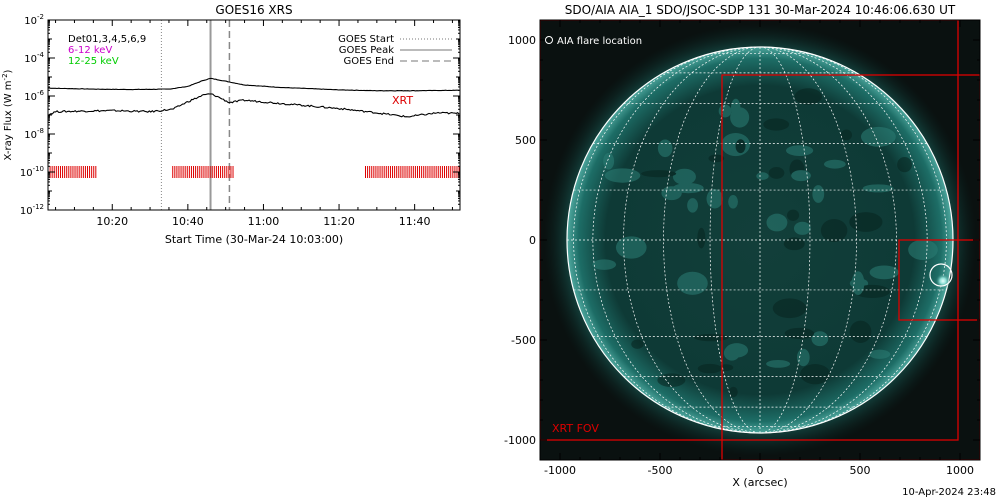  I want to click on image-y-tick-label: -500, so click(523, 340).